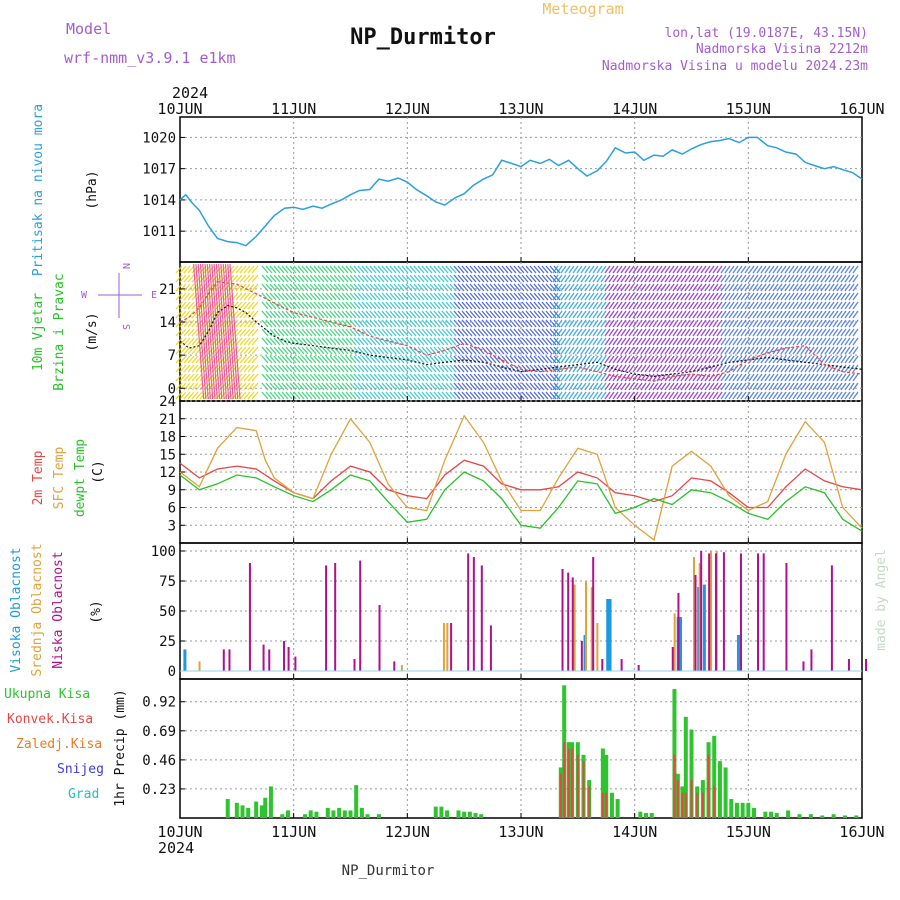 Image resolution: width=900 pixels, height=900 pixels. What do you see at coordinates (167, 290) in the screenshot?
I see `y-tick-label: 21` at bounding box center [167, 290].